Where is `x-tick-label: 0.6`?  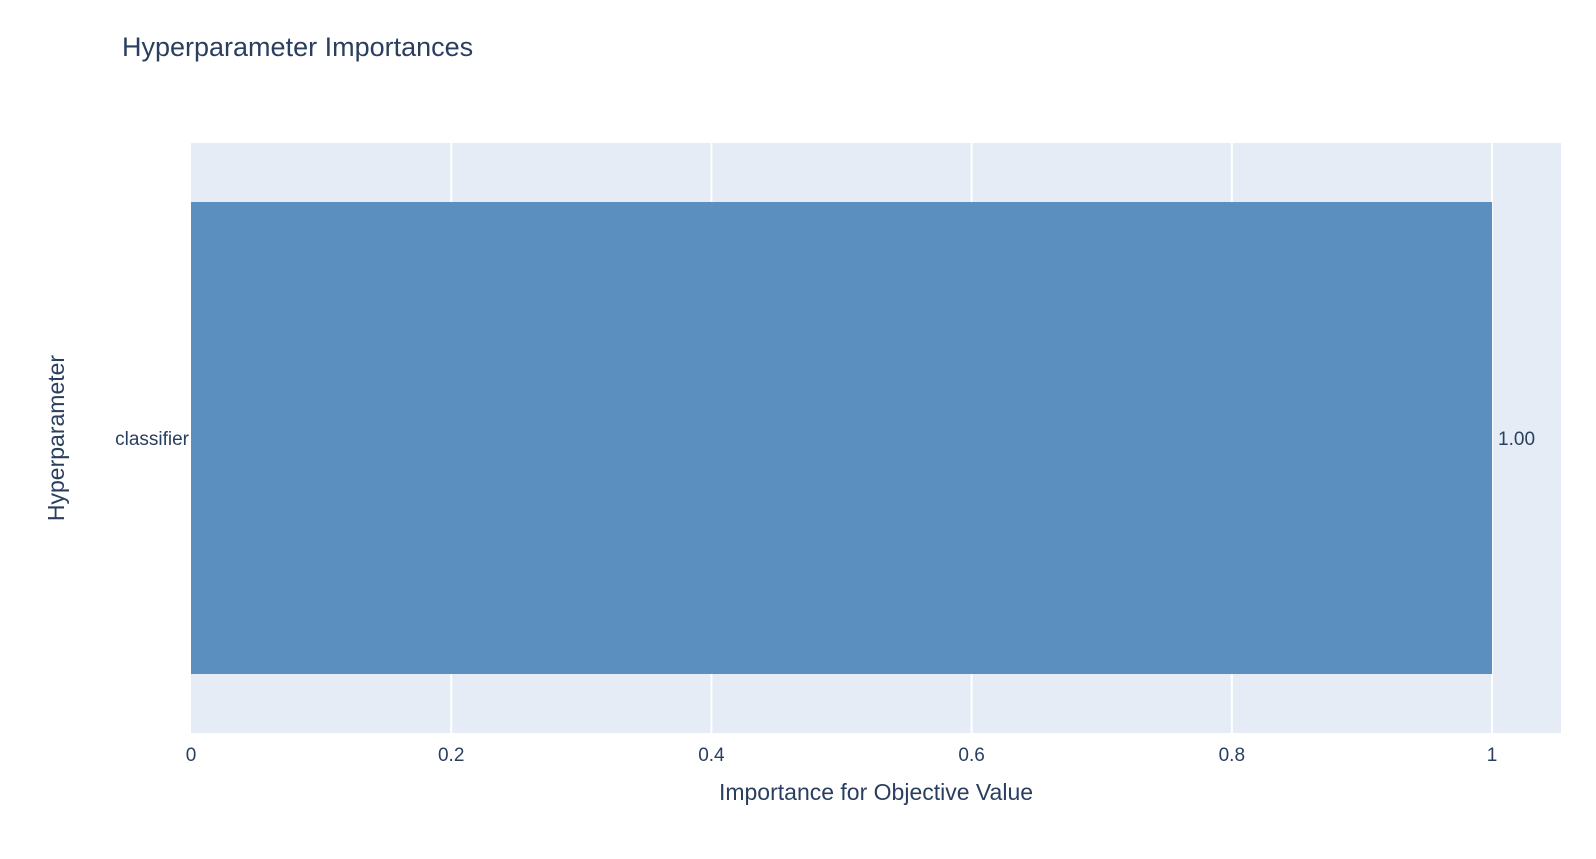
x-tick-label: 0.6 is located at coordinates (971, 755).